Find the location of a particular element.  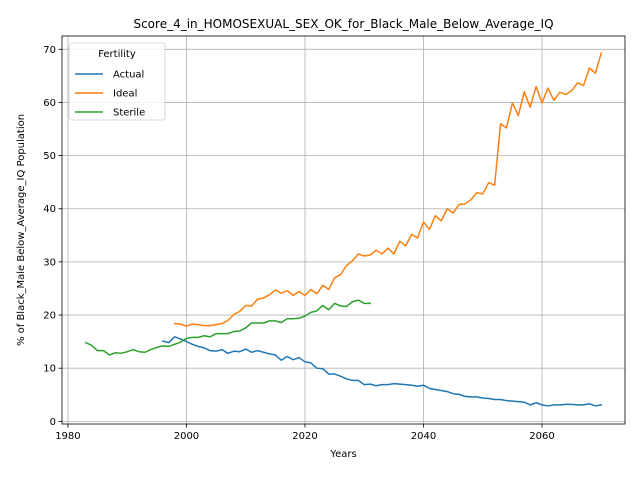

legend-title: Fertility is located at coordinates (117, 54).